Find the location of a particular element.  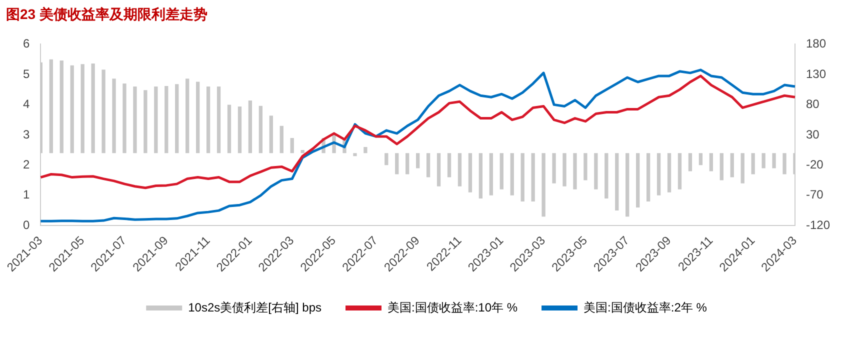

chart-title: 图23 美债收益率及期限利差走势 is located at coordinates (107, 15).